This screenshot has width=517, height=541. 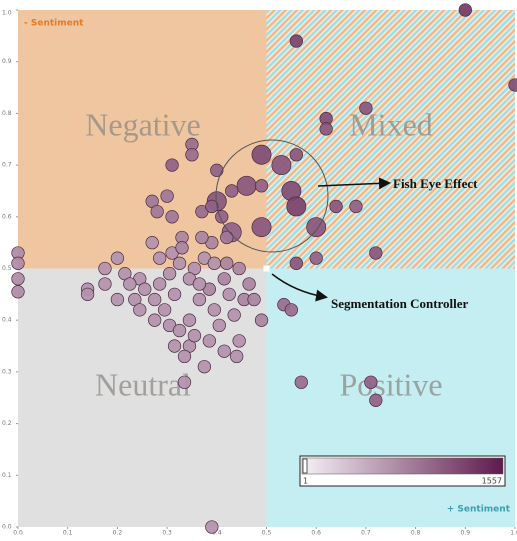 I want to click on segmentation-arrow, so click(x=299, y=287).